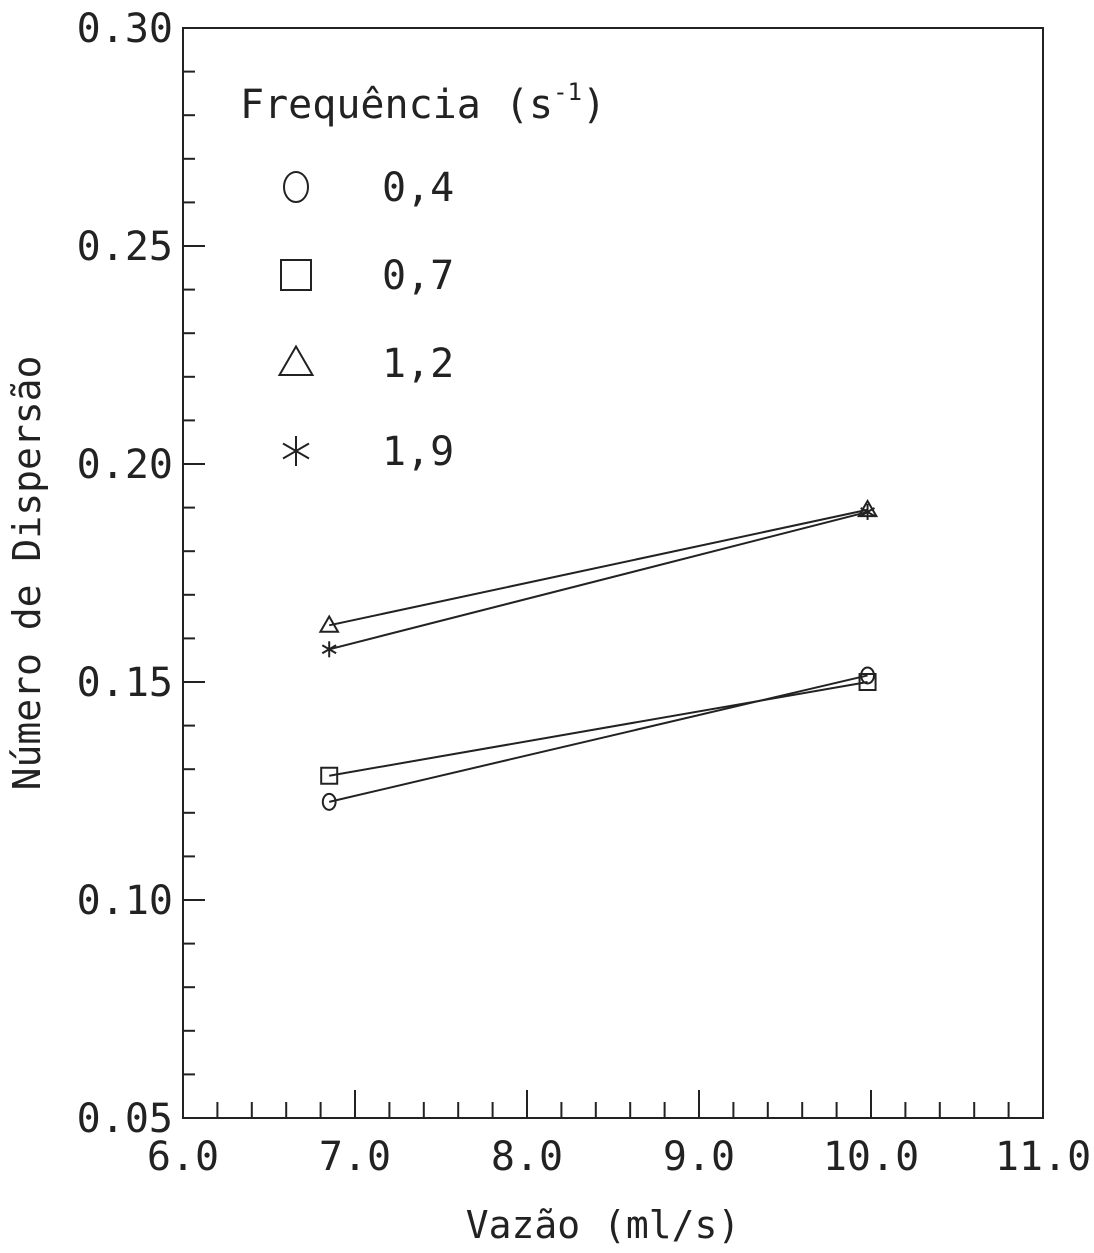 The width and height of the screenshot is (1094, 1253). Describe the element at coordinates (125, 1119) in the screenshot. I see `y-tick-label: 0.05` at that location.